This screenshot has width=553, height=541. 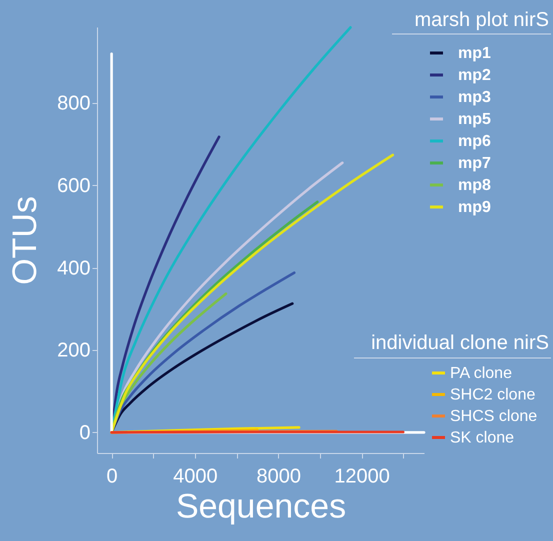 I want to click on legend-label: SK clone, so click(x=482, y=438).